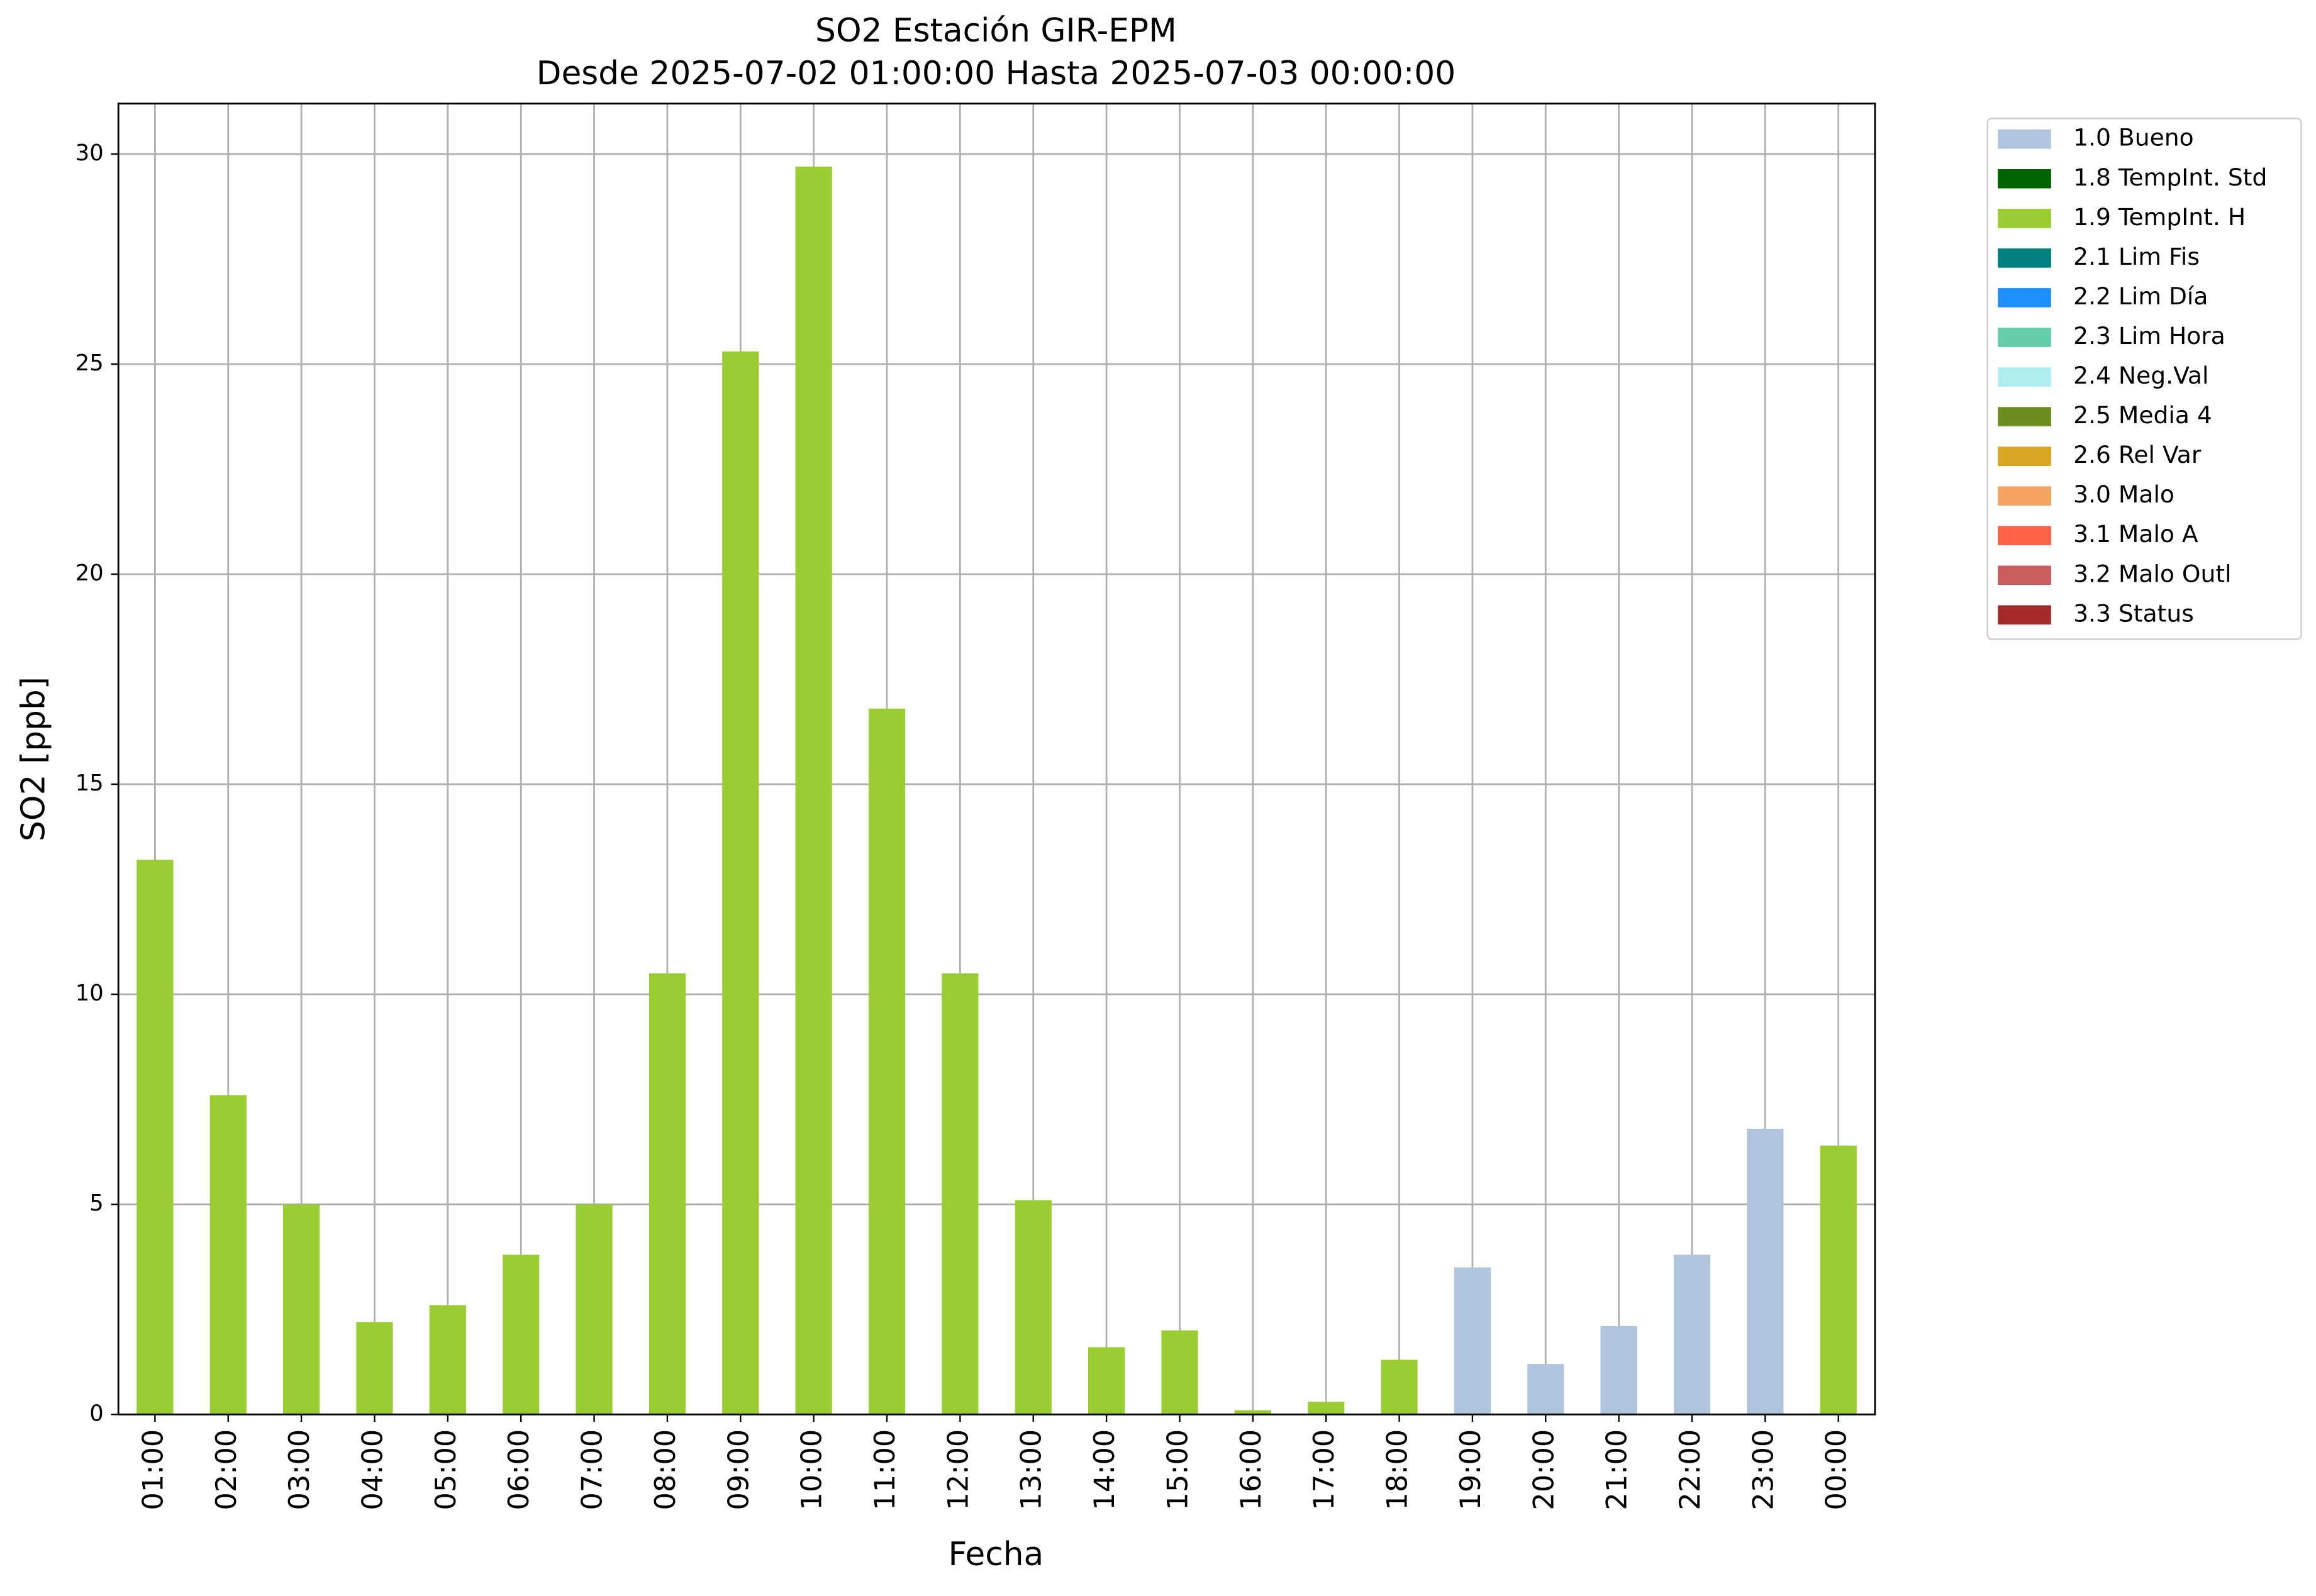 This screenshot has height=1596, width=2316. What do you see at coordinates (446, 1469) in the screenshot?
I see `x-tick-label: 05:00` at bounding box center [446, 1469].